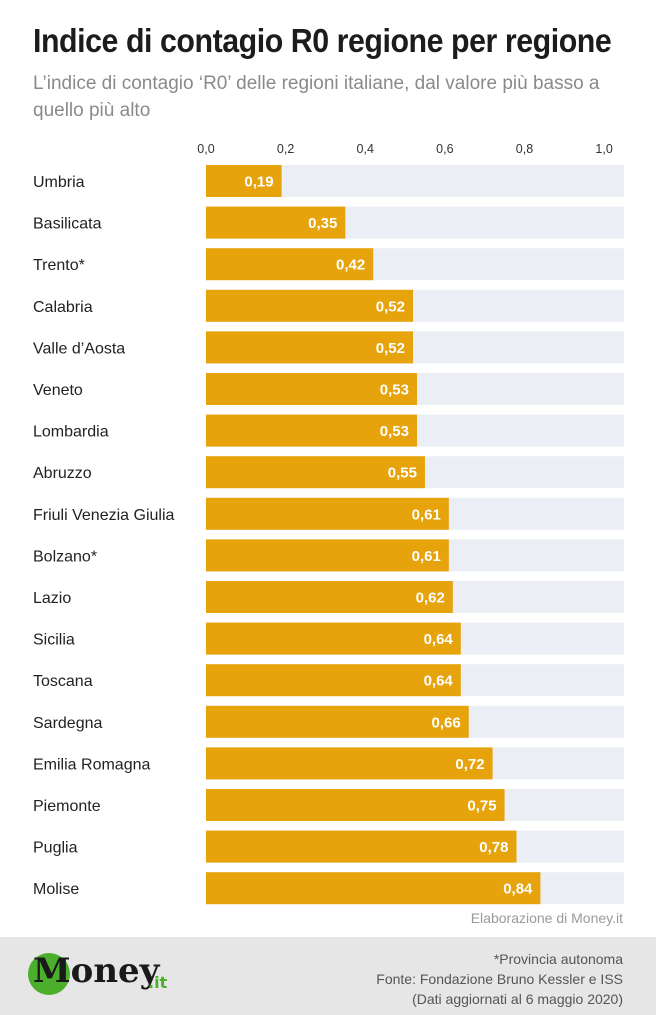 This screenshot has width=656, height=1015. I want to click on x-tick-label: 0,2, so click(285, 149).